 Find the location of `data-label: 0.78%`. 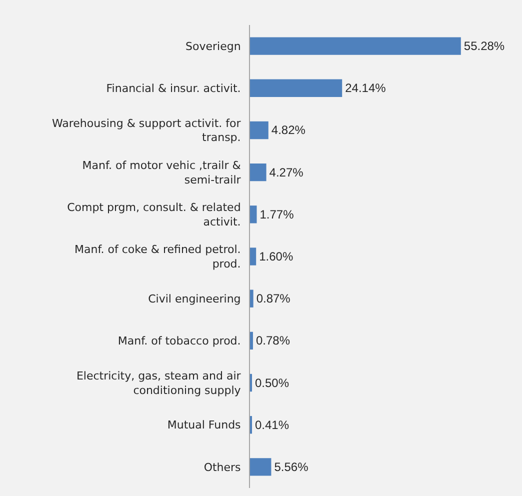

data-label: 0.78% is located at coordinates (273, 341).